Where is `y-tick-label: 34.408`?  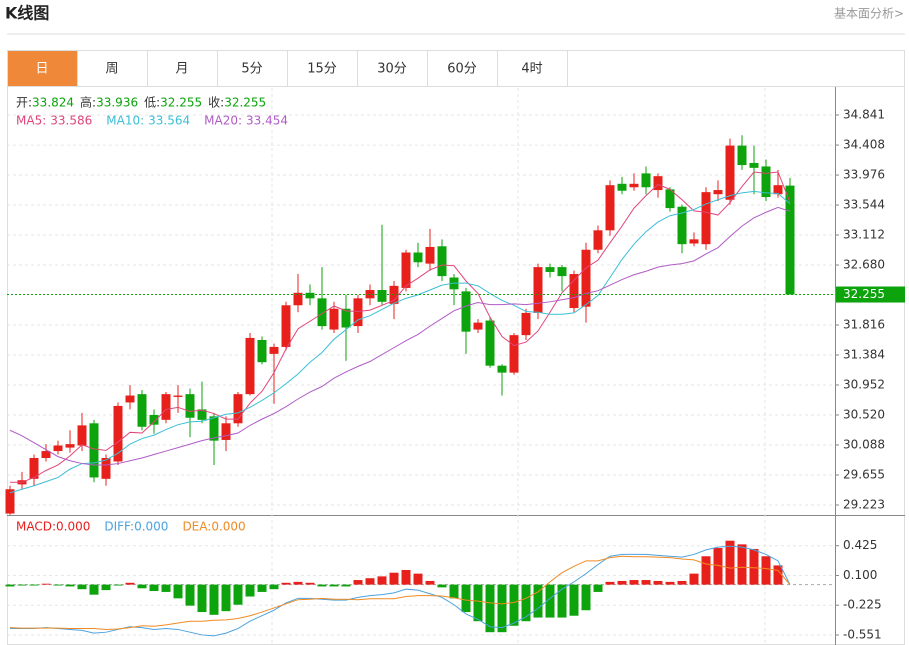
y-tick-label: 34.408 is located at coordinates (864, 145).